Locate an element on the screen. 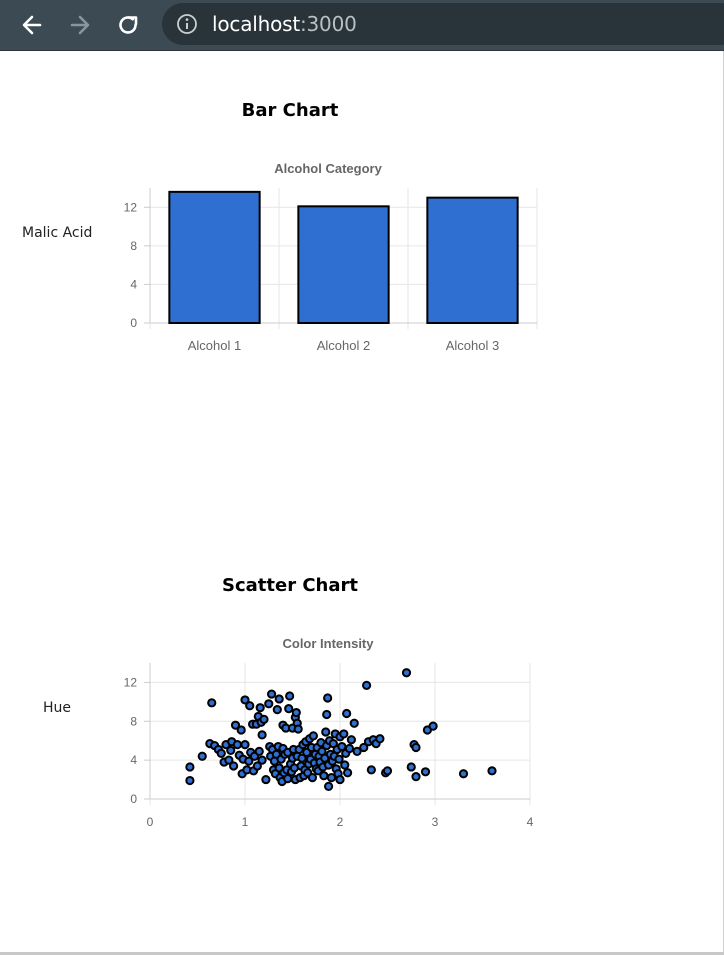  bar-y-tick-label: 0 is located at coordinates (133, 323).